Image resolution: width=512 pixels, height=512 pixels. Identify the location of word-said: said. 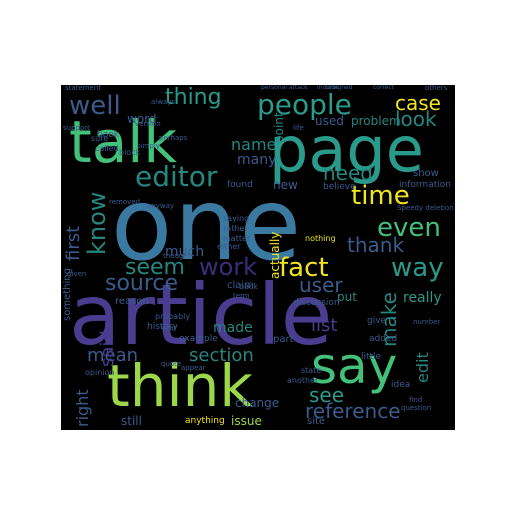
(107, 348).